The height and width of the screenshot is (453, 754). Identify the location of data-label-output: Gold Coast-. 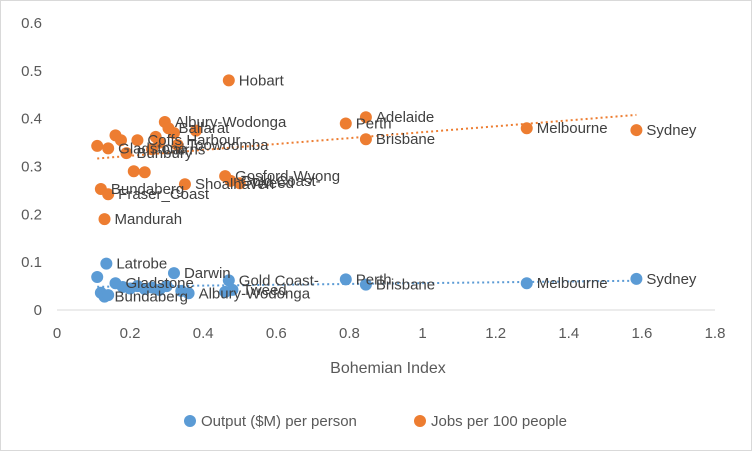
(279, 280).